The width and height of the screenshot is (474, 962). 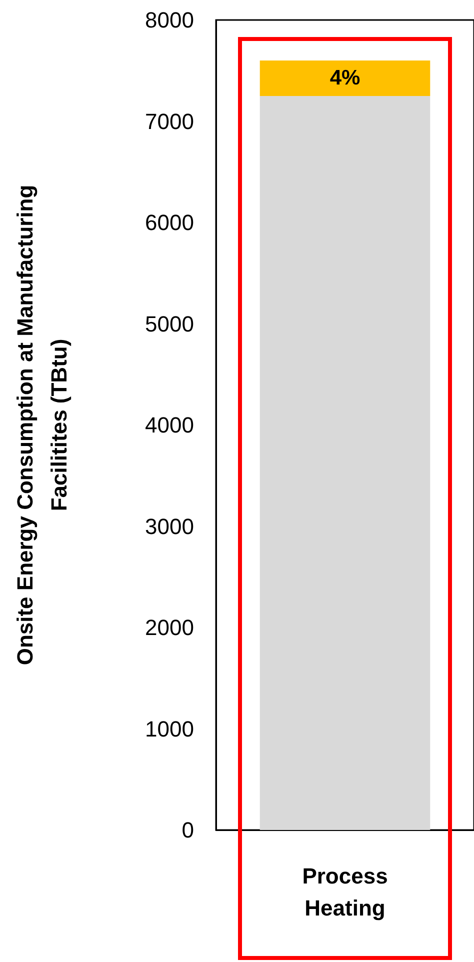 What do you see at coordinates (169, 627) in the screenshot?
I see `y-tick-label: 2000` at bounding box center [169, 627].